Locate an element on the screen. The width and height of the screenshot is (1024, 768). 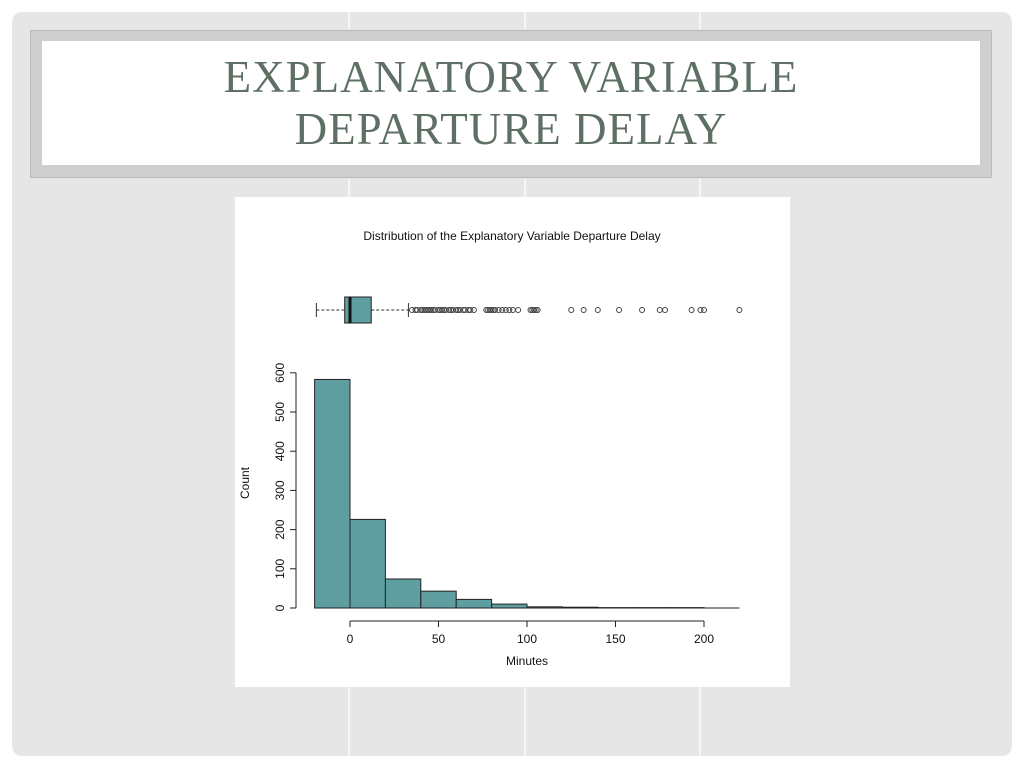
x-tick-label: 50 is located at coordinates (439, 639).